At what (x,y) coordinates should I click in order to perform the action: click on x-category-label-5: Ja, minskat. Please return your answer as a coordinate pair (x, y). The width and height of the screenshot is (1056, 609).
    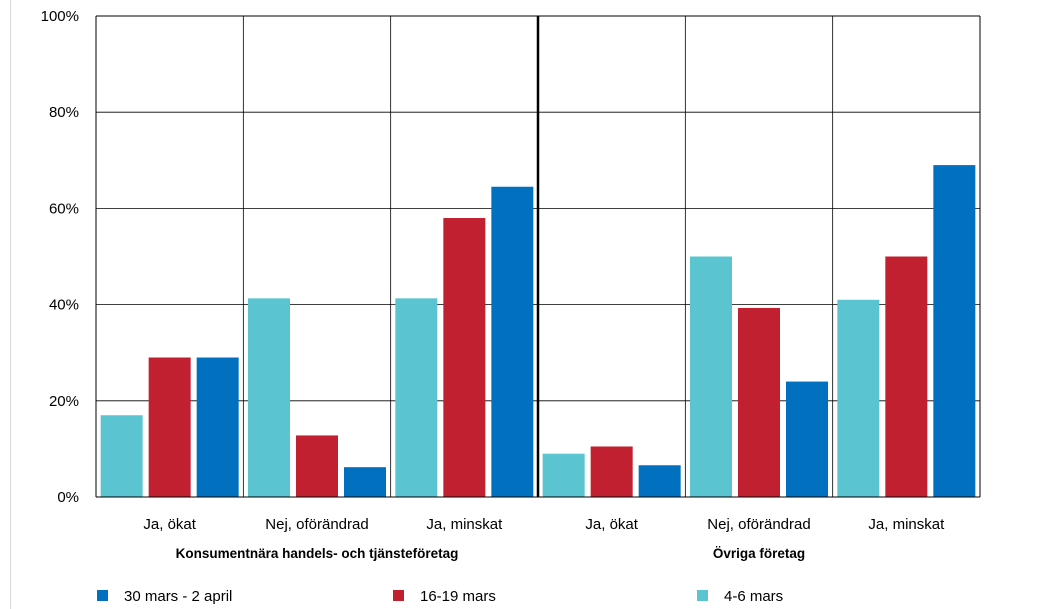
    Looking at the image, I should click on (906, 524).